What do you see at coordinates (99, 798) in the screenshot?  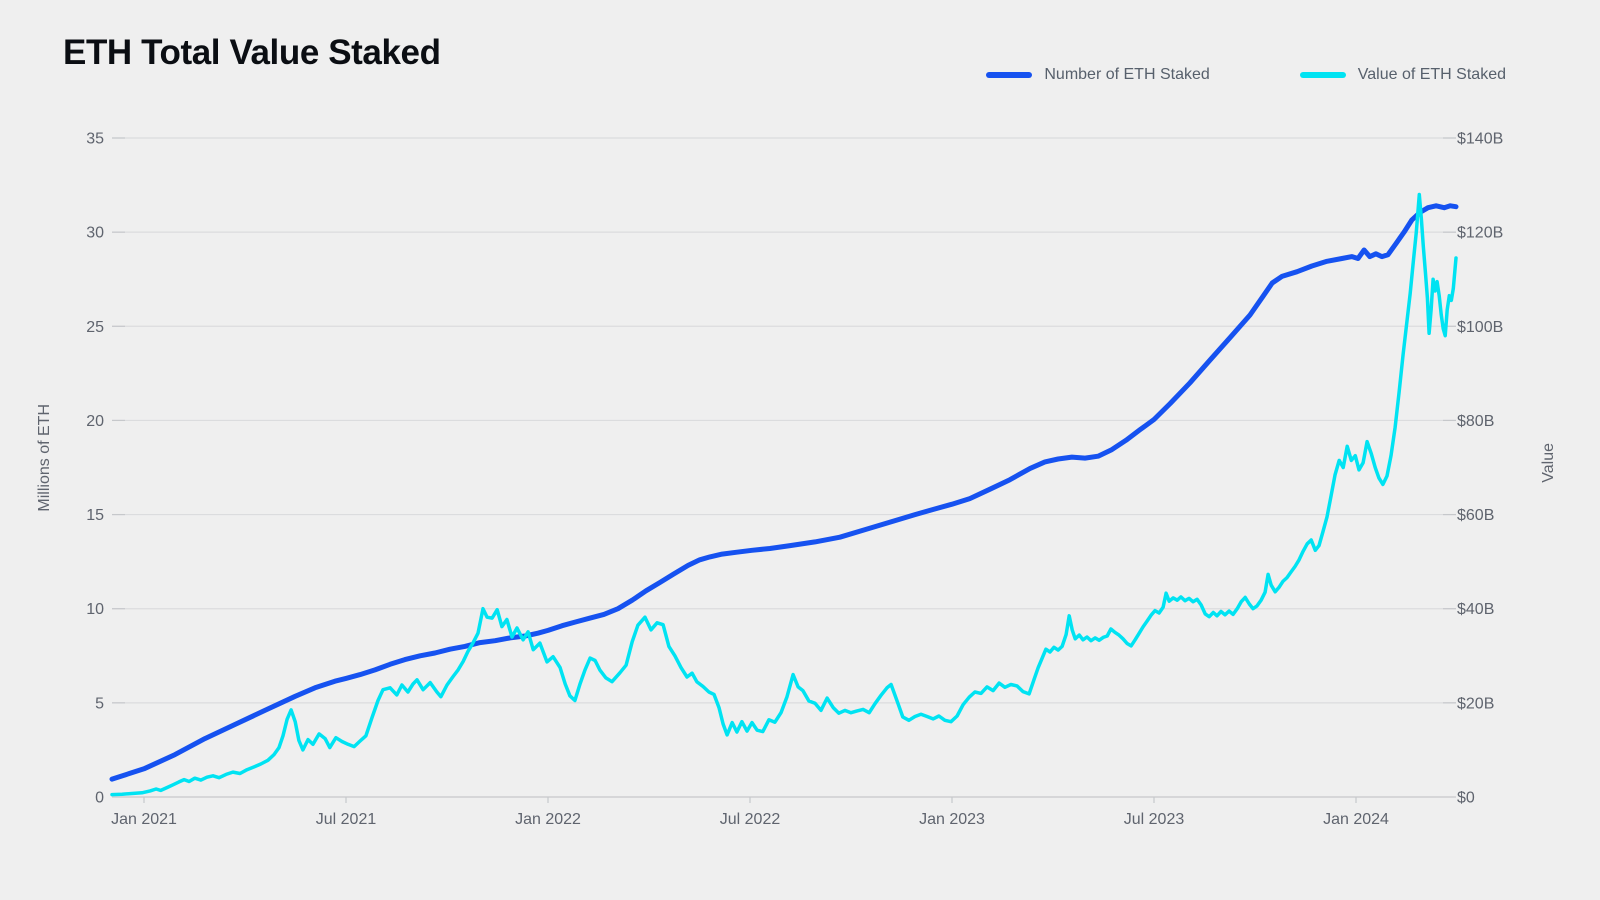 I see `left-axis-tick-label: 0` at bounding box center [99, 798].